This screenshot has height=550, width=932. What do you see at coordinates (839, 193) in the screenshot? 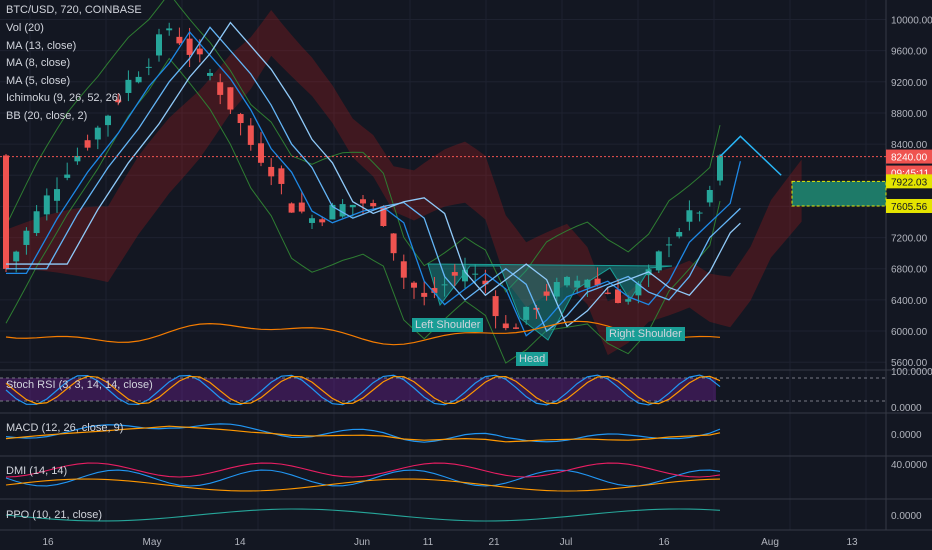
I see `target-zone` at bounding box center [839, 193].